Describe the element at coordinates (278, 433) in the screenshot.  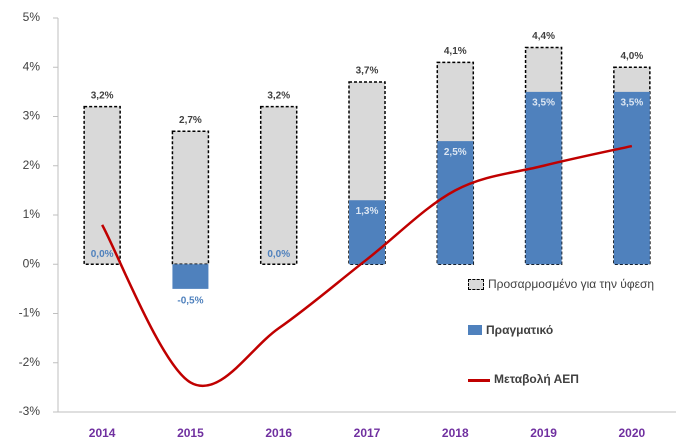
I see `x-tick-label: 2016` at that location.